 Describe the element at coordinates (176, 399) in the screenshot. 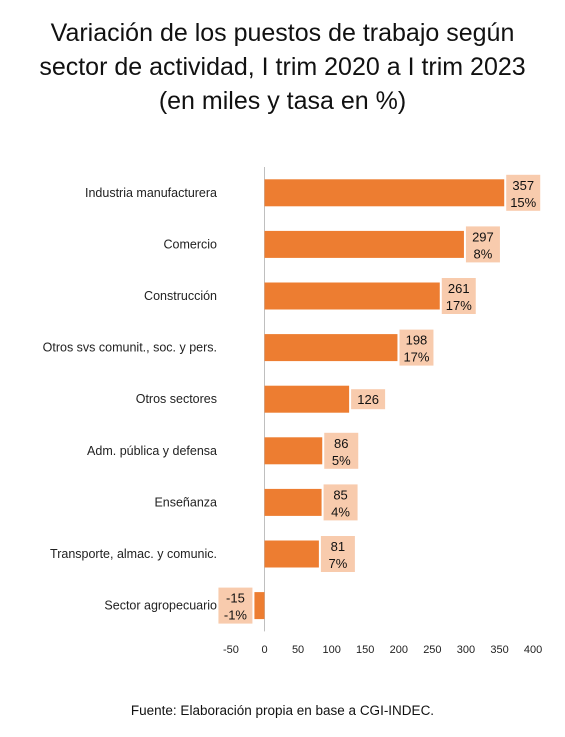

I see `category-label-4: Otros sectores` at that location.